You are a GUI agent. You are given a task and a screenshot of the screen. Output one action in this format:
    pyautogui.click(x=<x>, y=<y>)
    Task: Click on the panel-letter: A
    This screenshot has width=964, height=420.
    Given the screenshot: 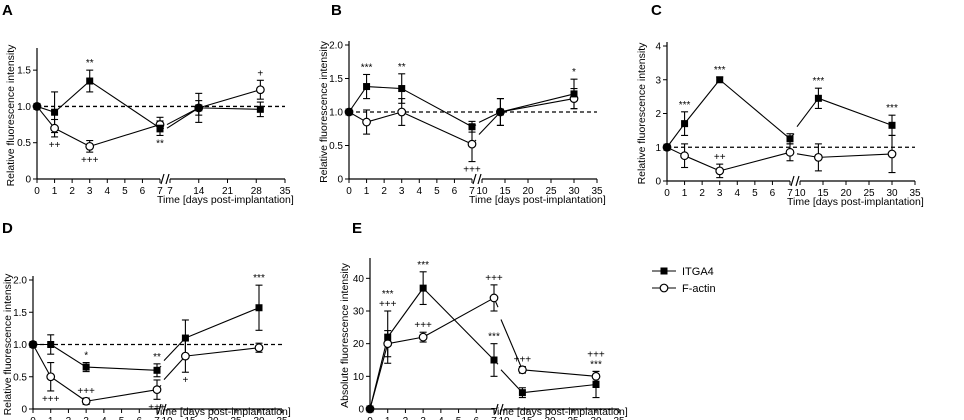 What is the action you would take?
    pyautogui.click(x=7, y=10)
    